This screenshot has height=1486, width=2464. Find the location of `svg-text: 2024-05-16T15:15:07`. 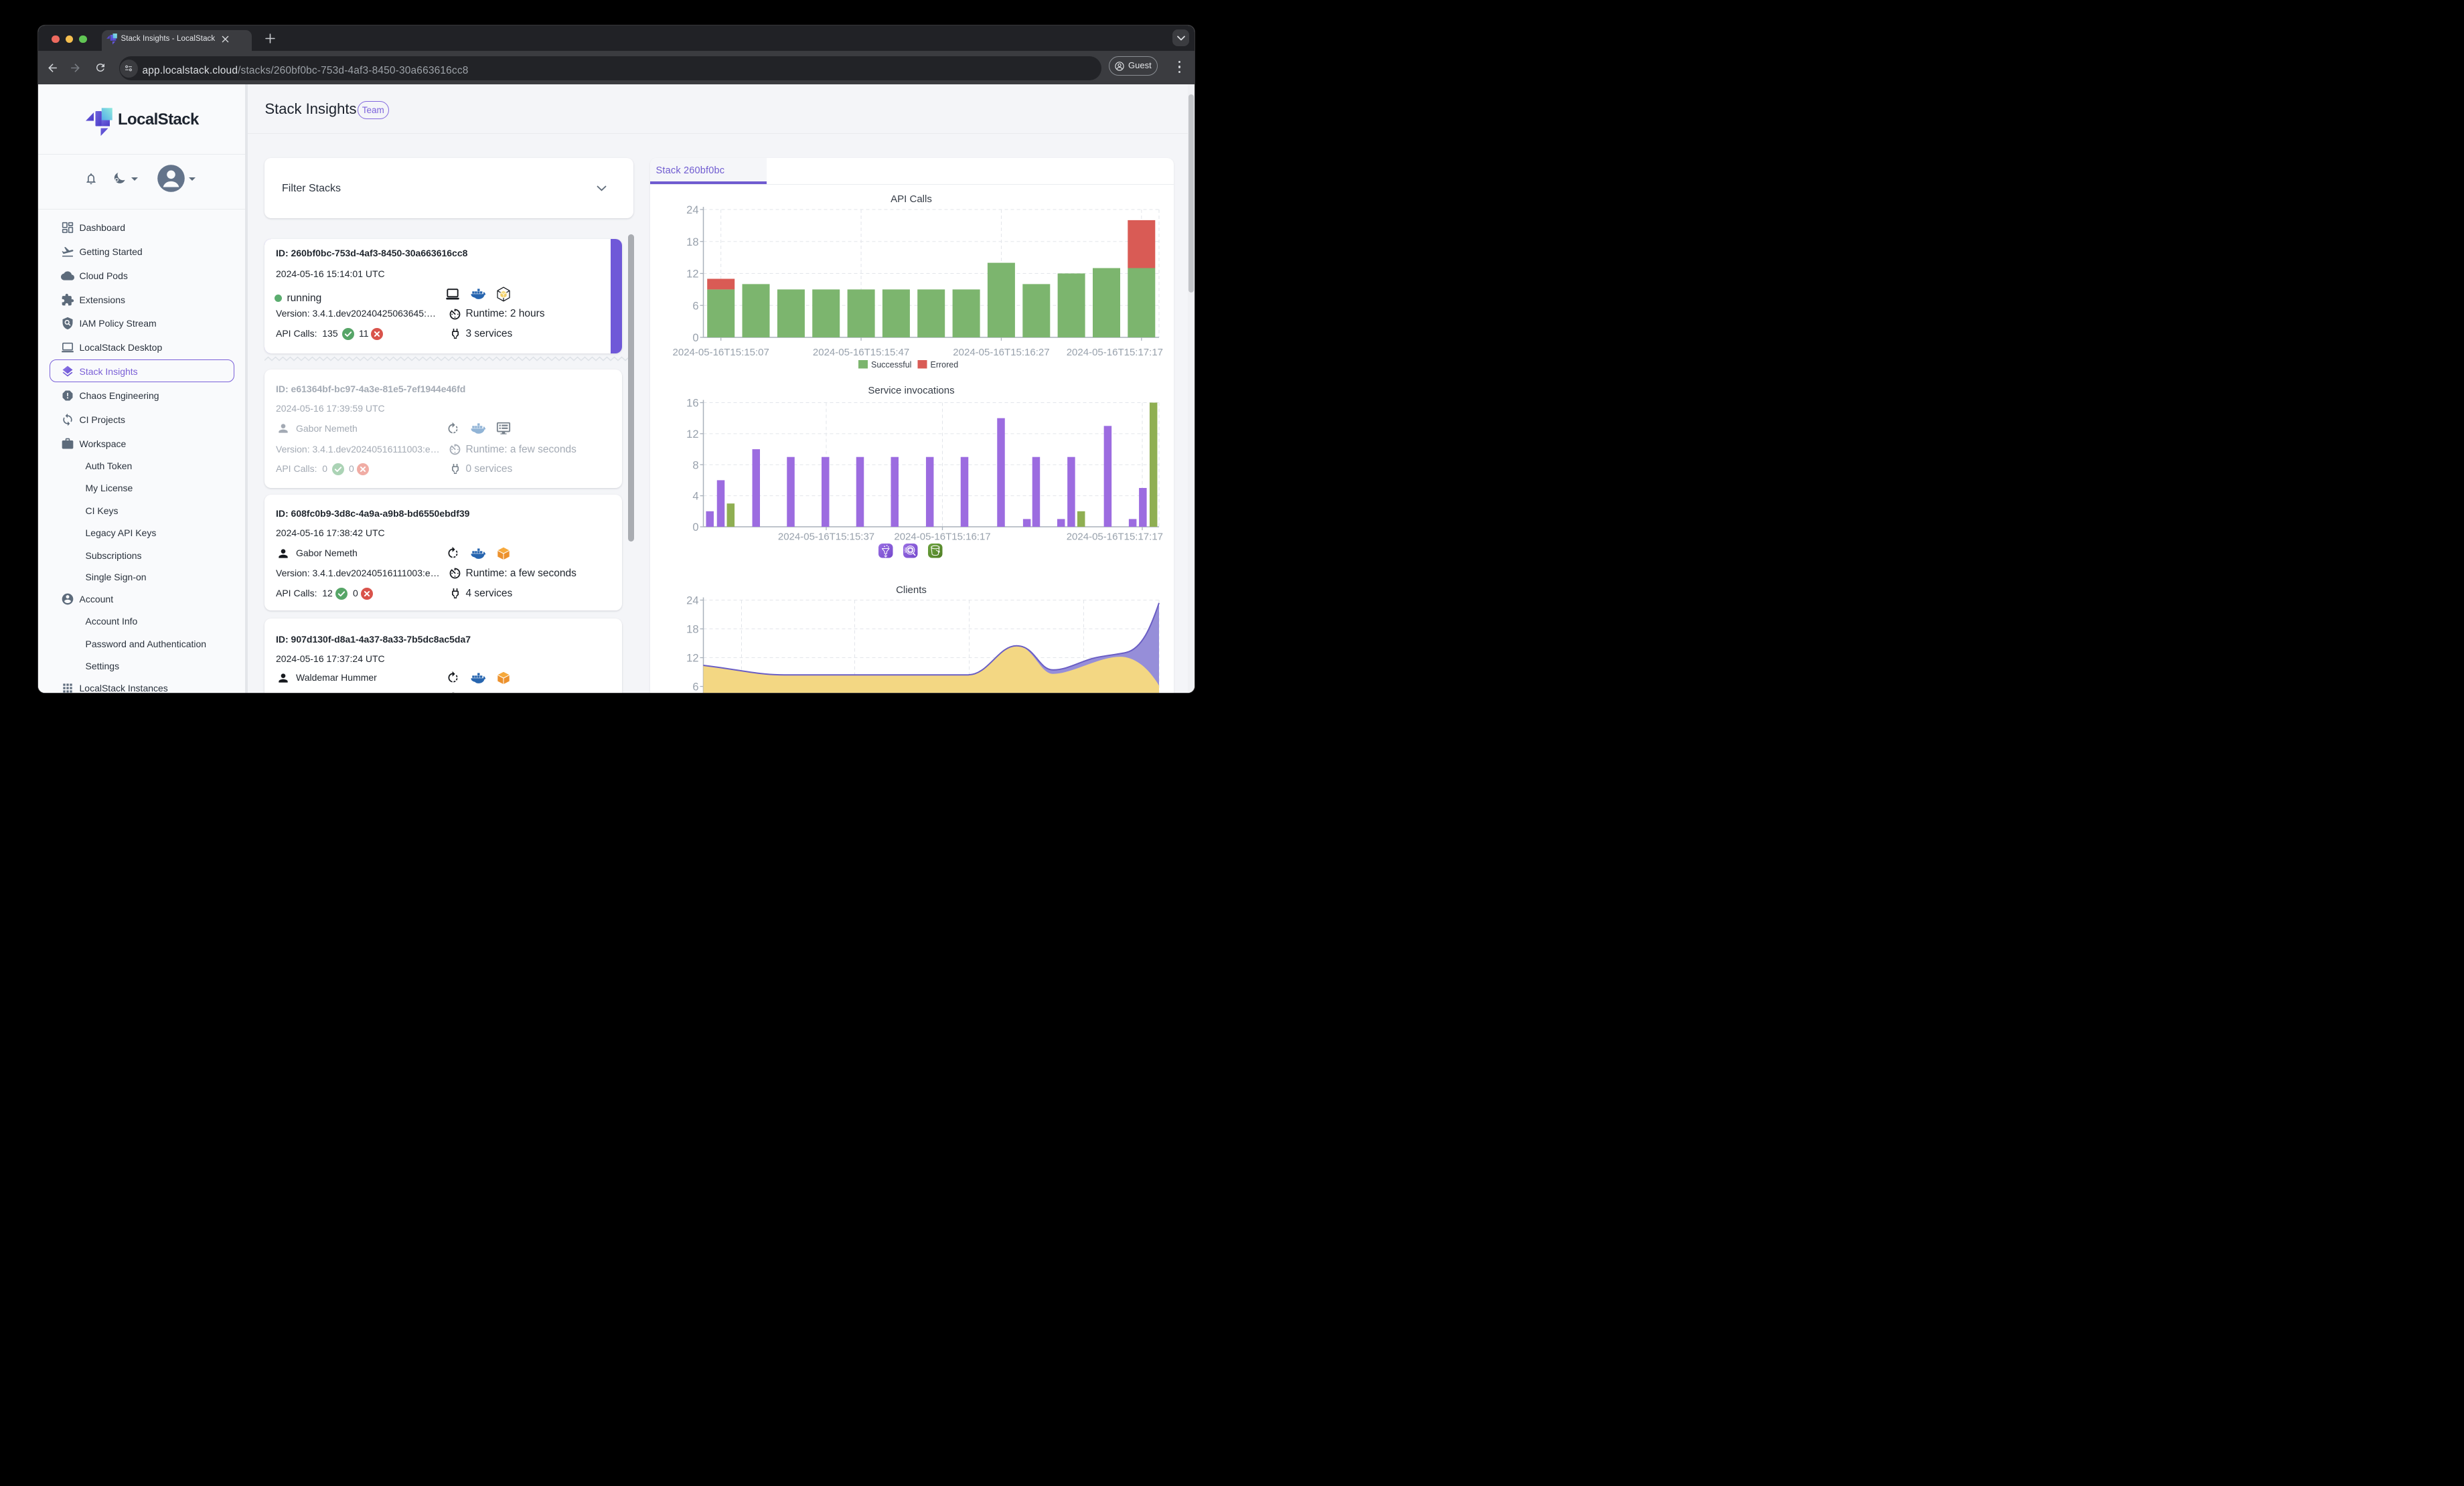

svg-text: 2024-05-16T15:15:07 is located at coordinates (720, 353).